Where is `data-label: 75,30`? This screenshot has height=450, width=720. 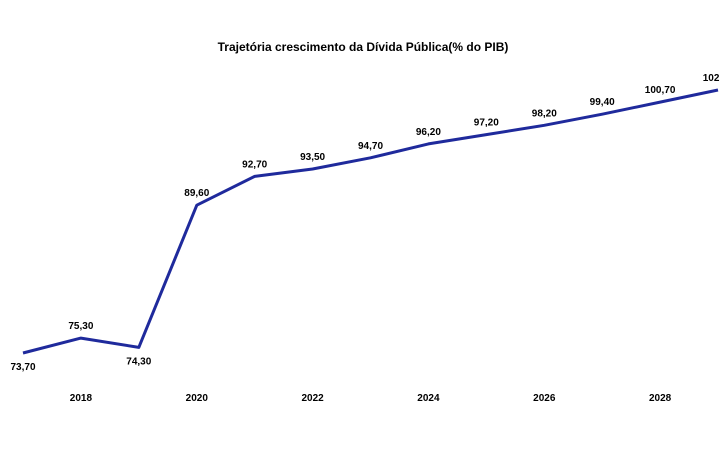 data-label: 75,30 is located at coordinates (80, 326).